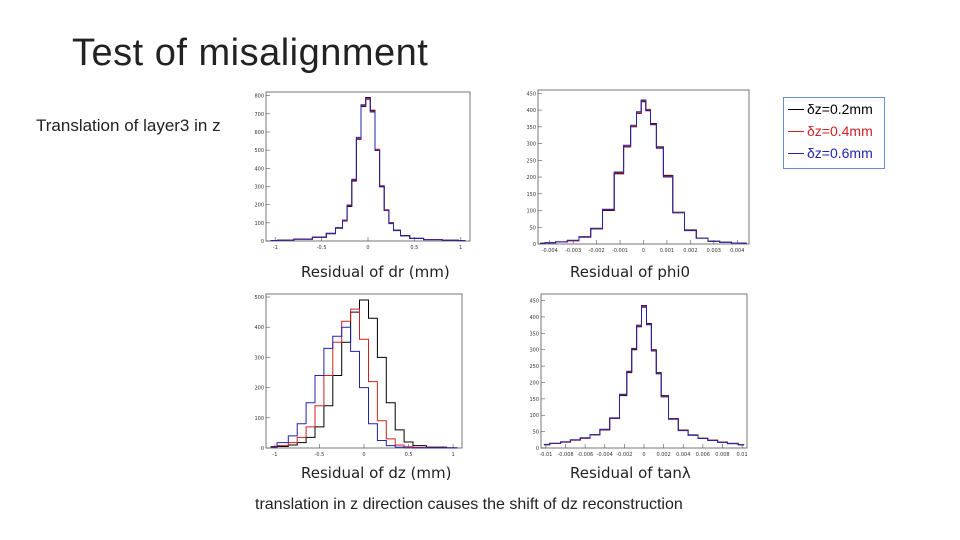 The height and width of the screenshot is (540, 960). What do you see at coordinates (545, 455) in the screenshot?
I see `x-tick-label: -0.01` at bounding box center [545, 455].